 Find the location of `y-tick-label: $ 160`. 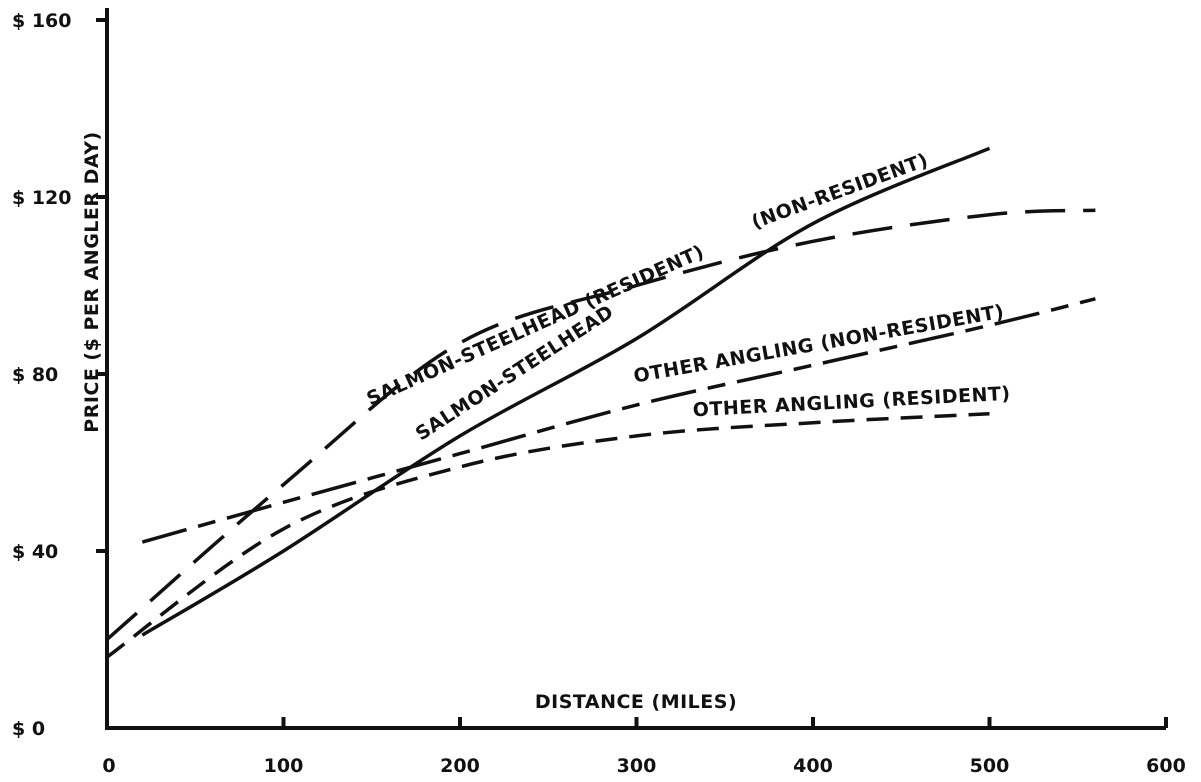

y-tick-label: $ 160 is located at coordinates (42, 21).